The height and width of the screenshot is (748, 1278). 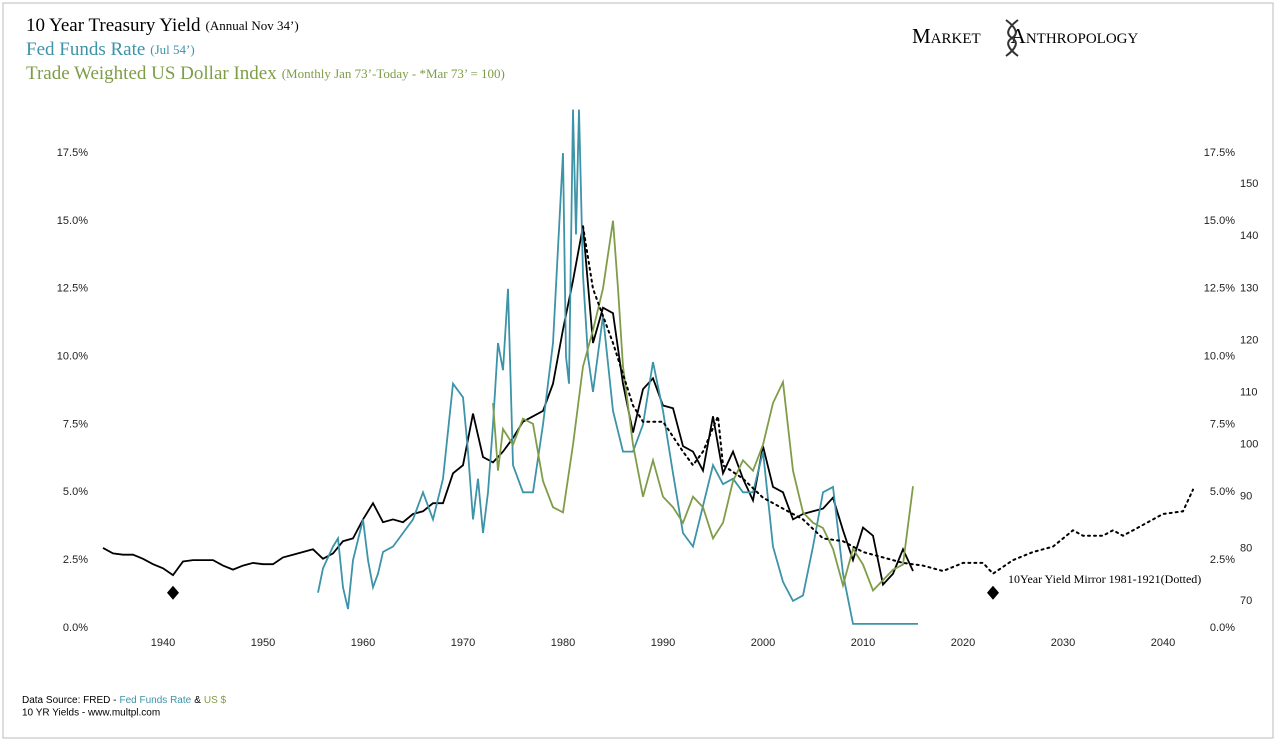 I want to click on x-tick-label: 1960, so click(x=363, y=643).